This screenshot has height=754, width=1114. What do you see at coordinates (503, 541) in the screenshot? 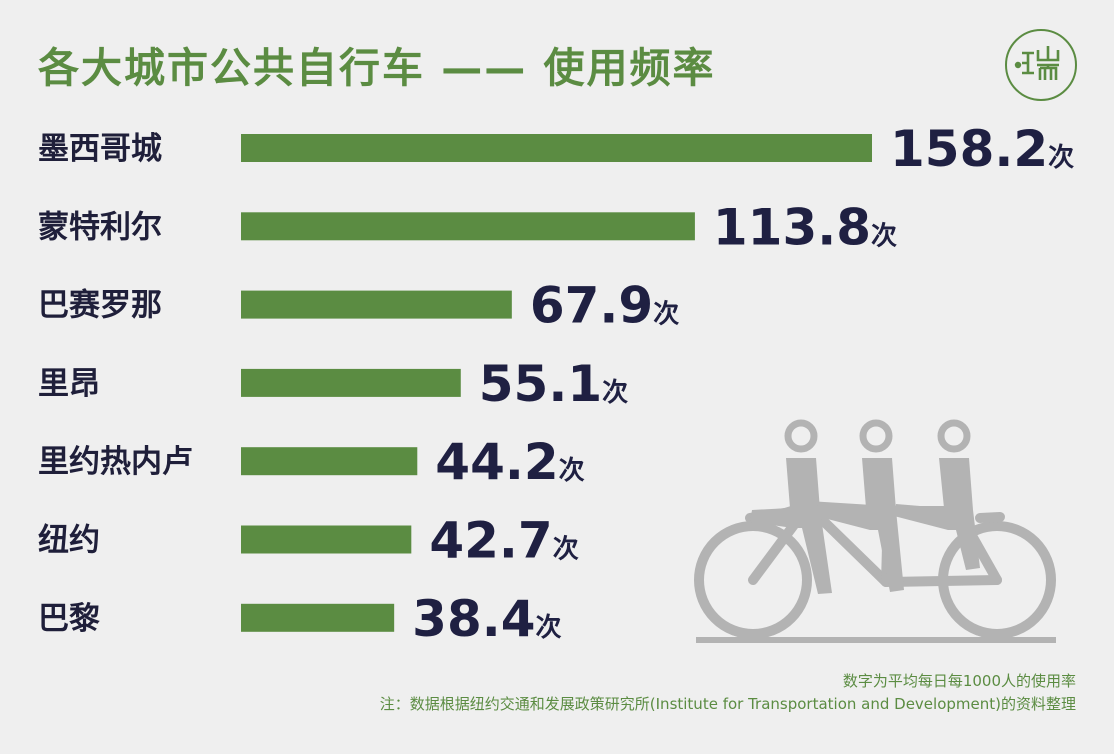
I see `value-label: 42.7次` at bounding box center [503, 541].